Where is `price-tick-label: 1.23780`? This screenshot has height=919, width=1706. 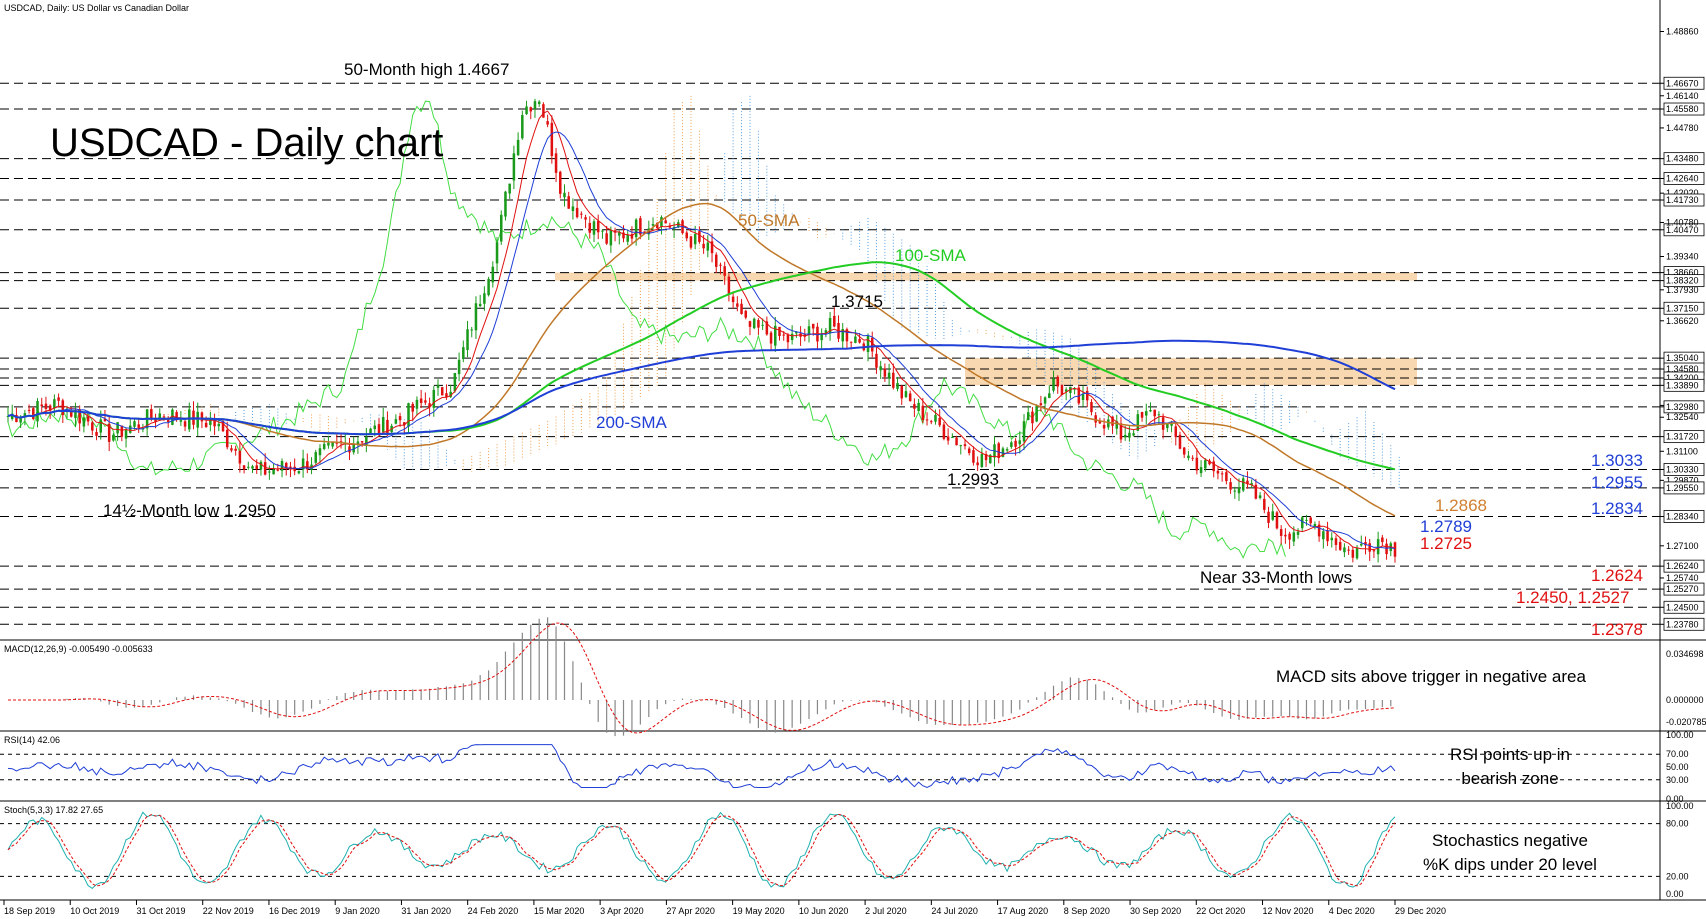
price-tick-label: 1.23780 is located at coordinates (1682, 624).